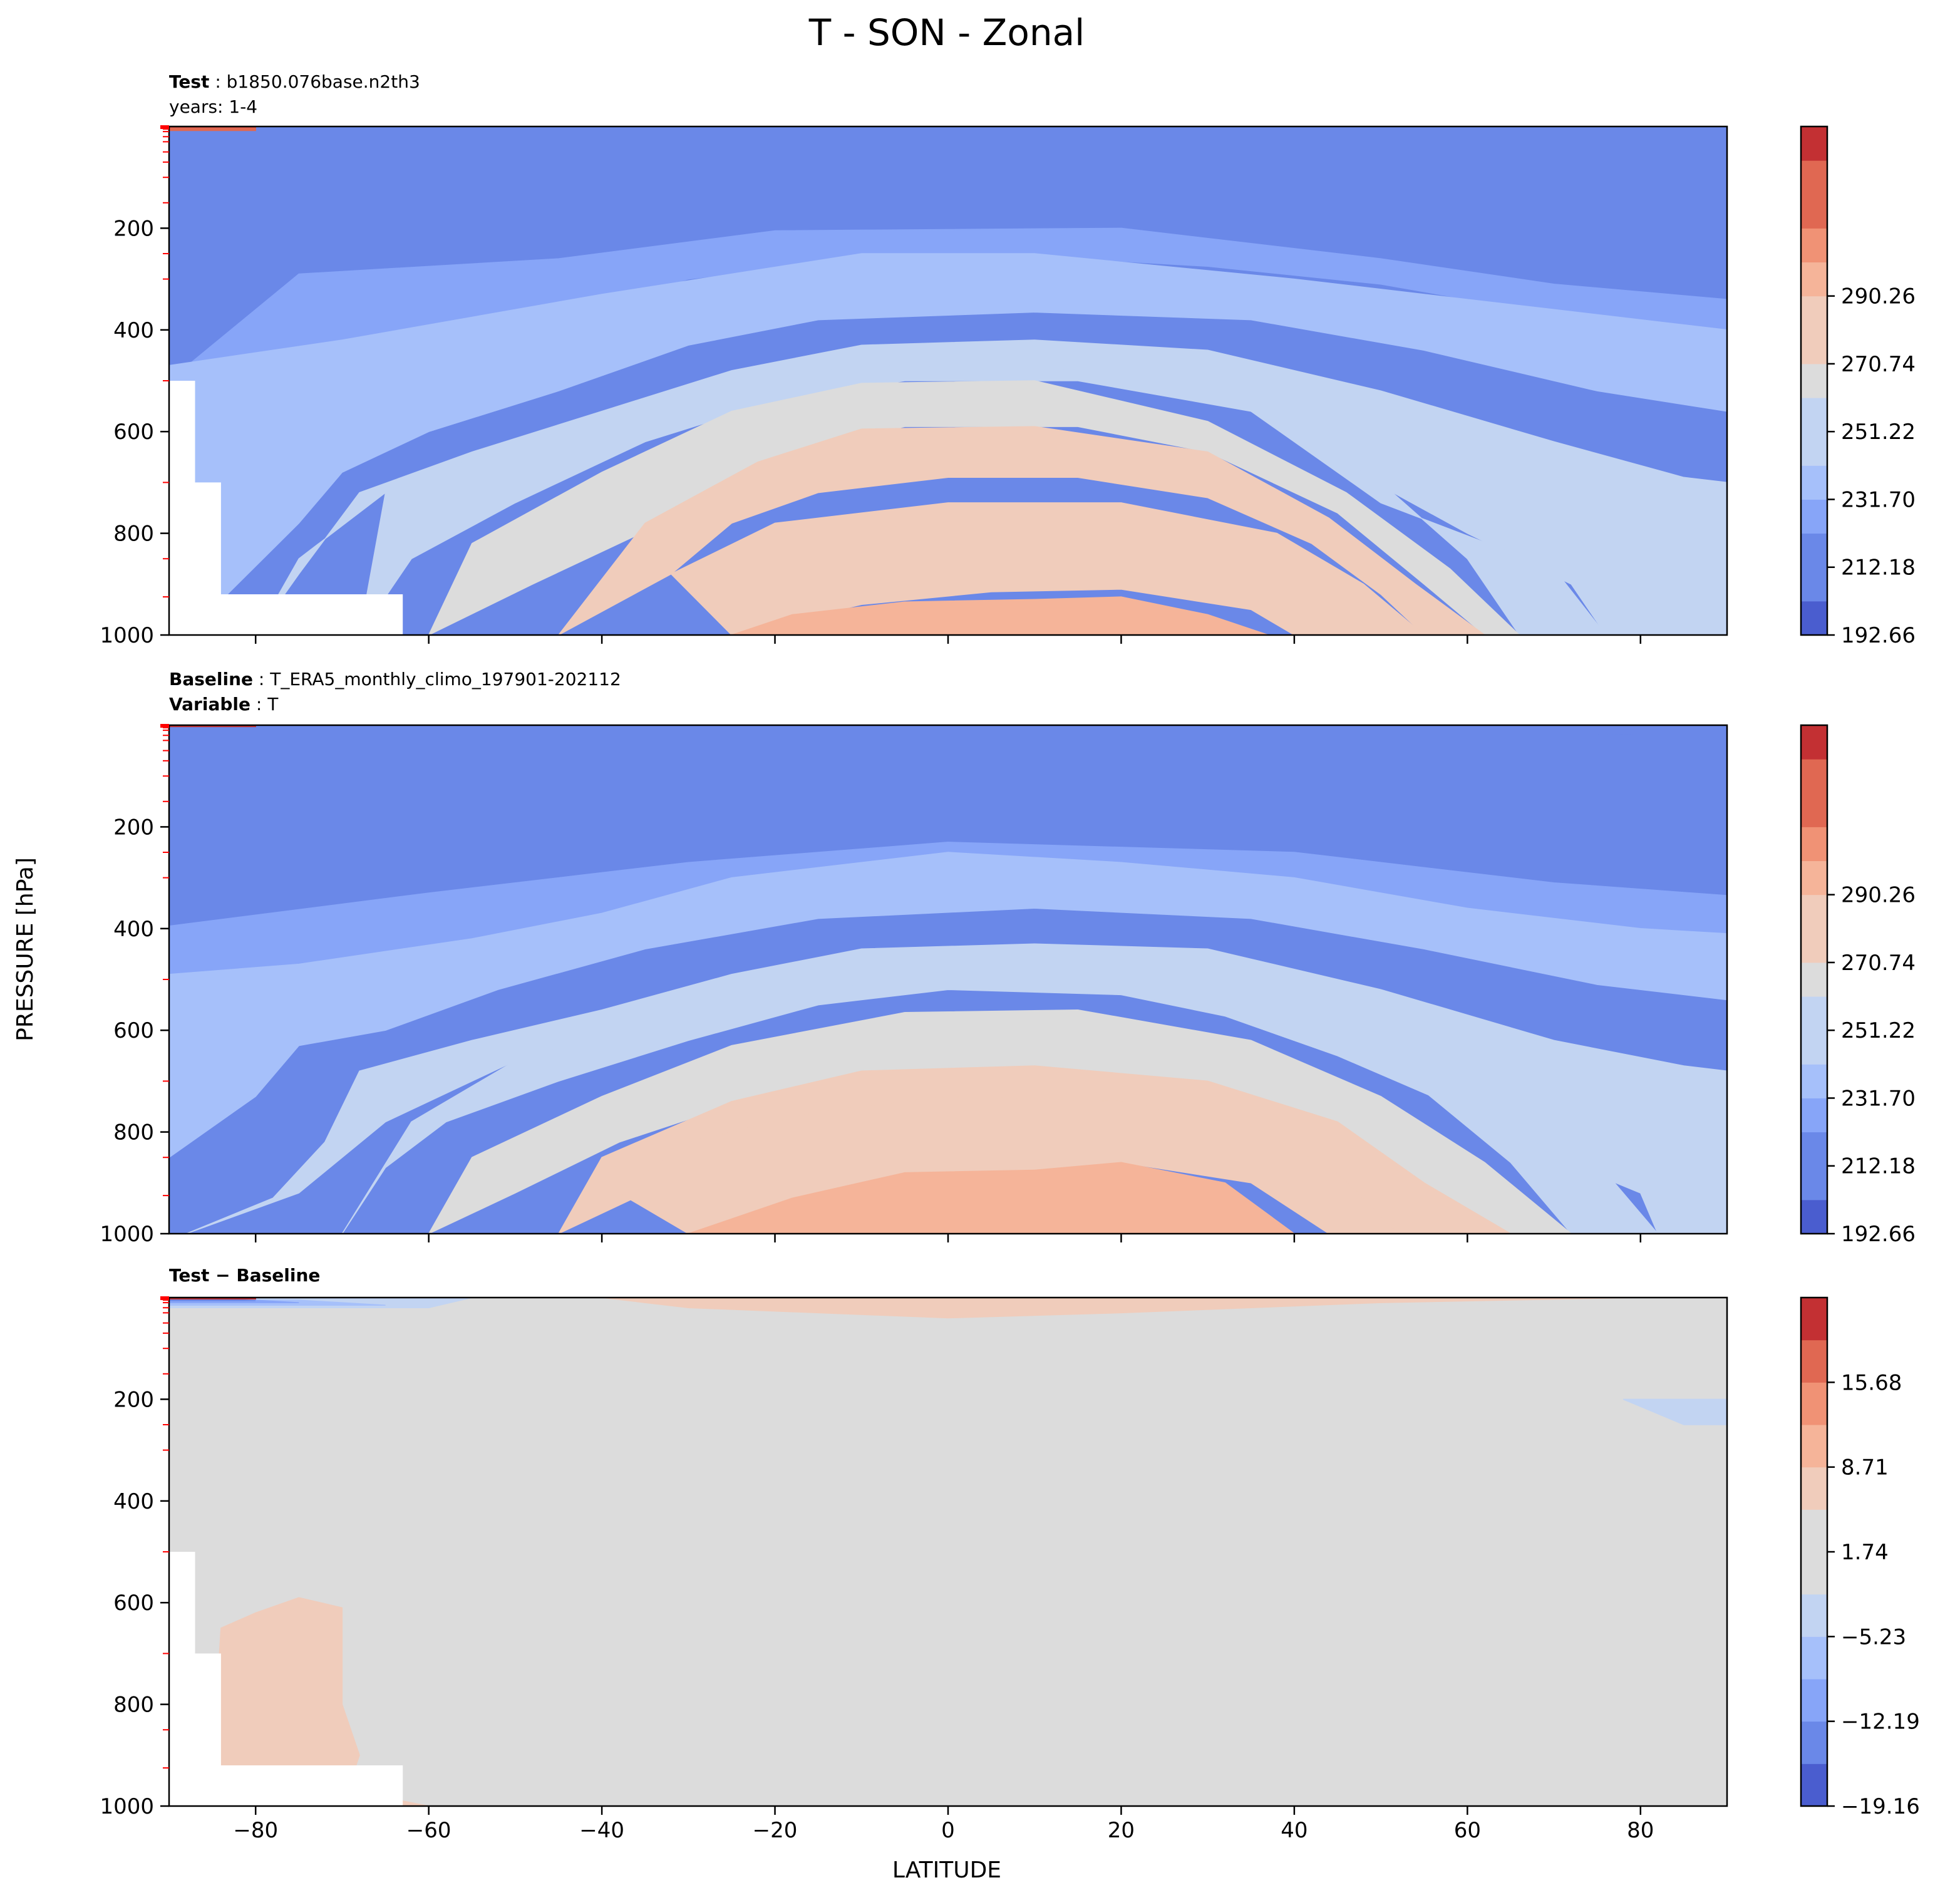  I want to click on baseline-y-tick-label-3: 800, so click(133, 1132).